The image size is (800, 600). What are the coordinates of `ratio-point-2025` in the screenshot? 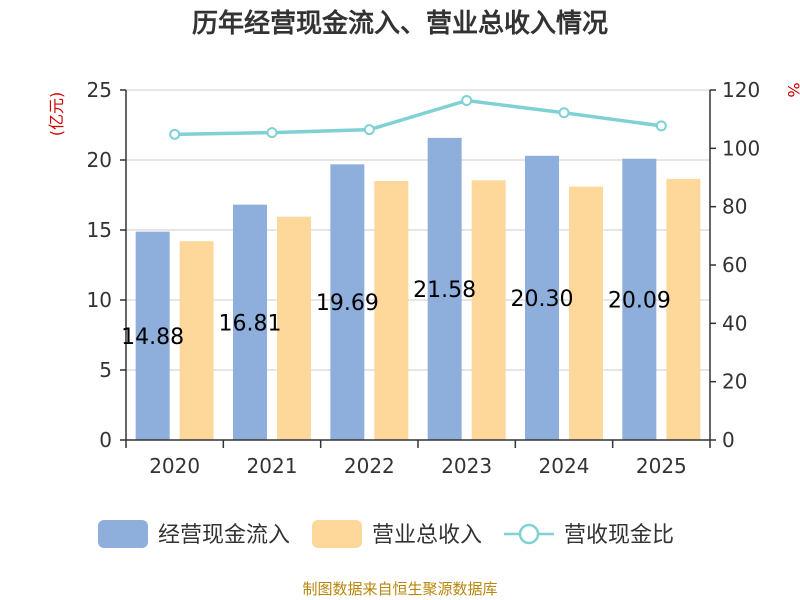 It's located at (661, 126).